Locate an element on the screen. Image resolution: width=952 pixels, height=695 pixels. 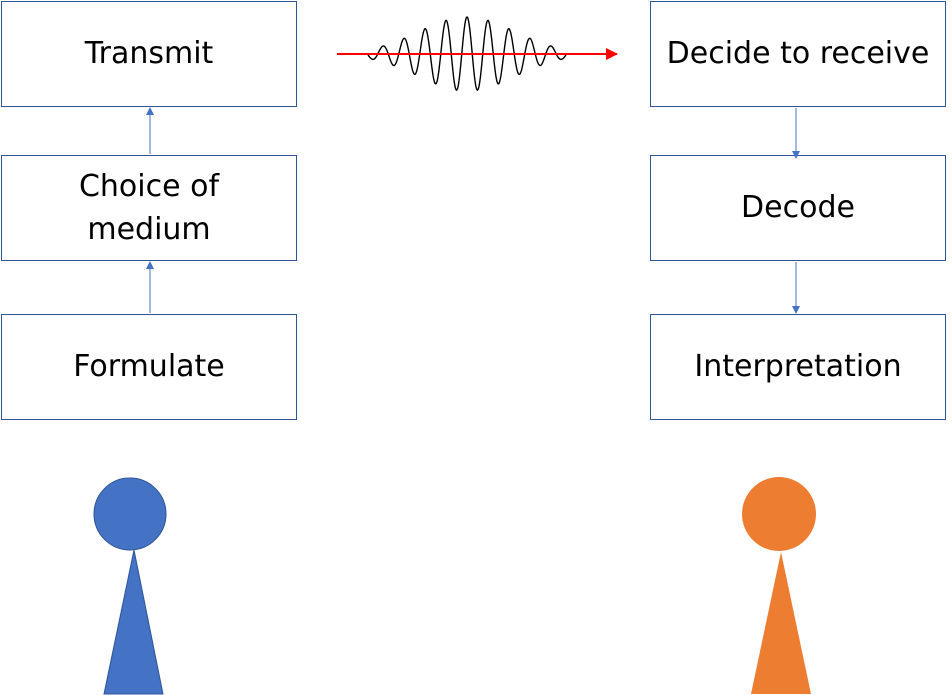
sender-step-transmit: Transmit is located at coordinates (149, 54).